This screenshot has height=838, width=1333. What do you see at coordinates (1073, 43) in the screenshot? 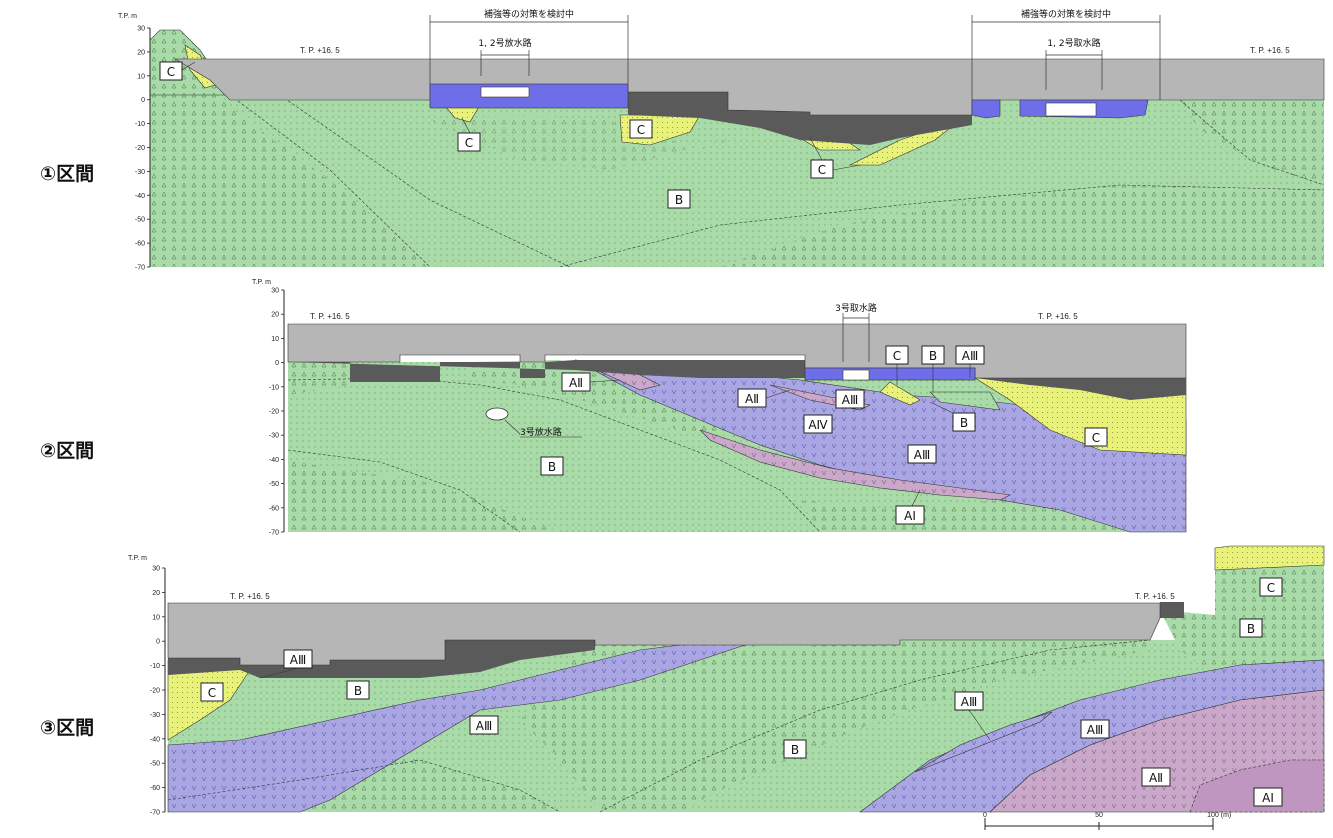
I see `structure-right-text: 1, 2号取水路` at bounding box center [1073, 43].